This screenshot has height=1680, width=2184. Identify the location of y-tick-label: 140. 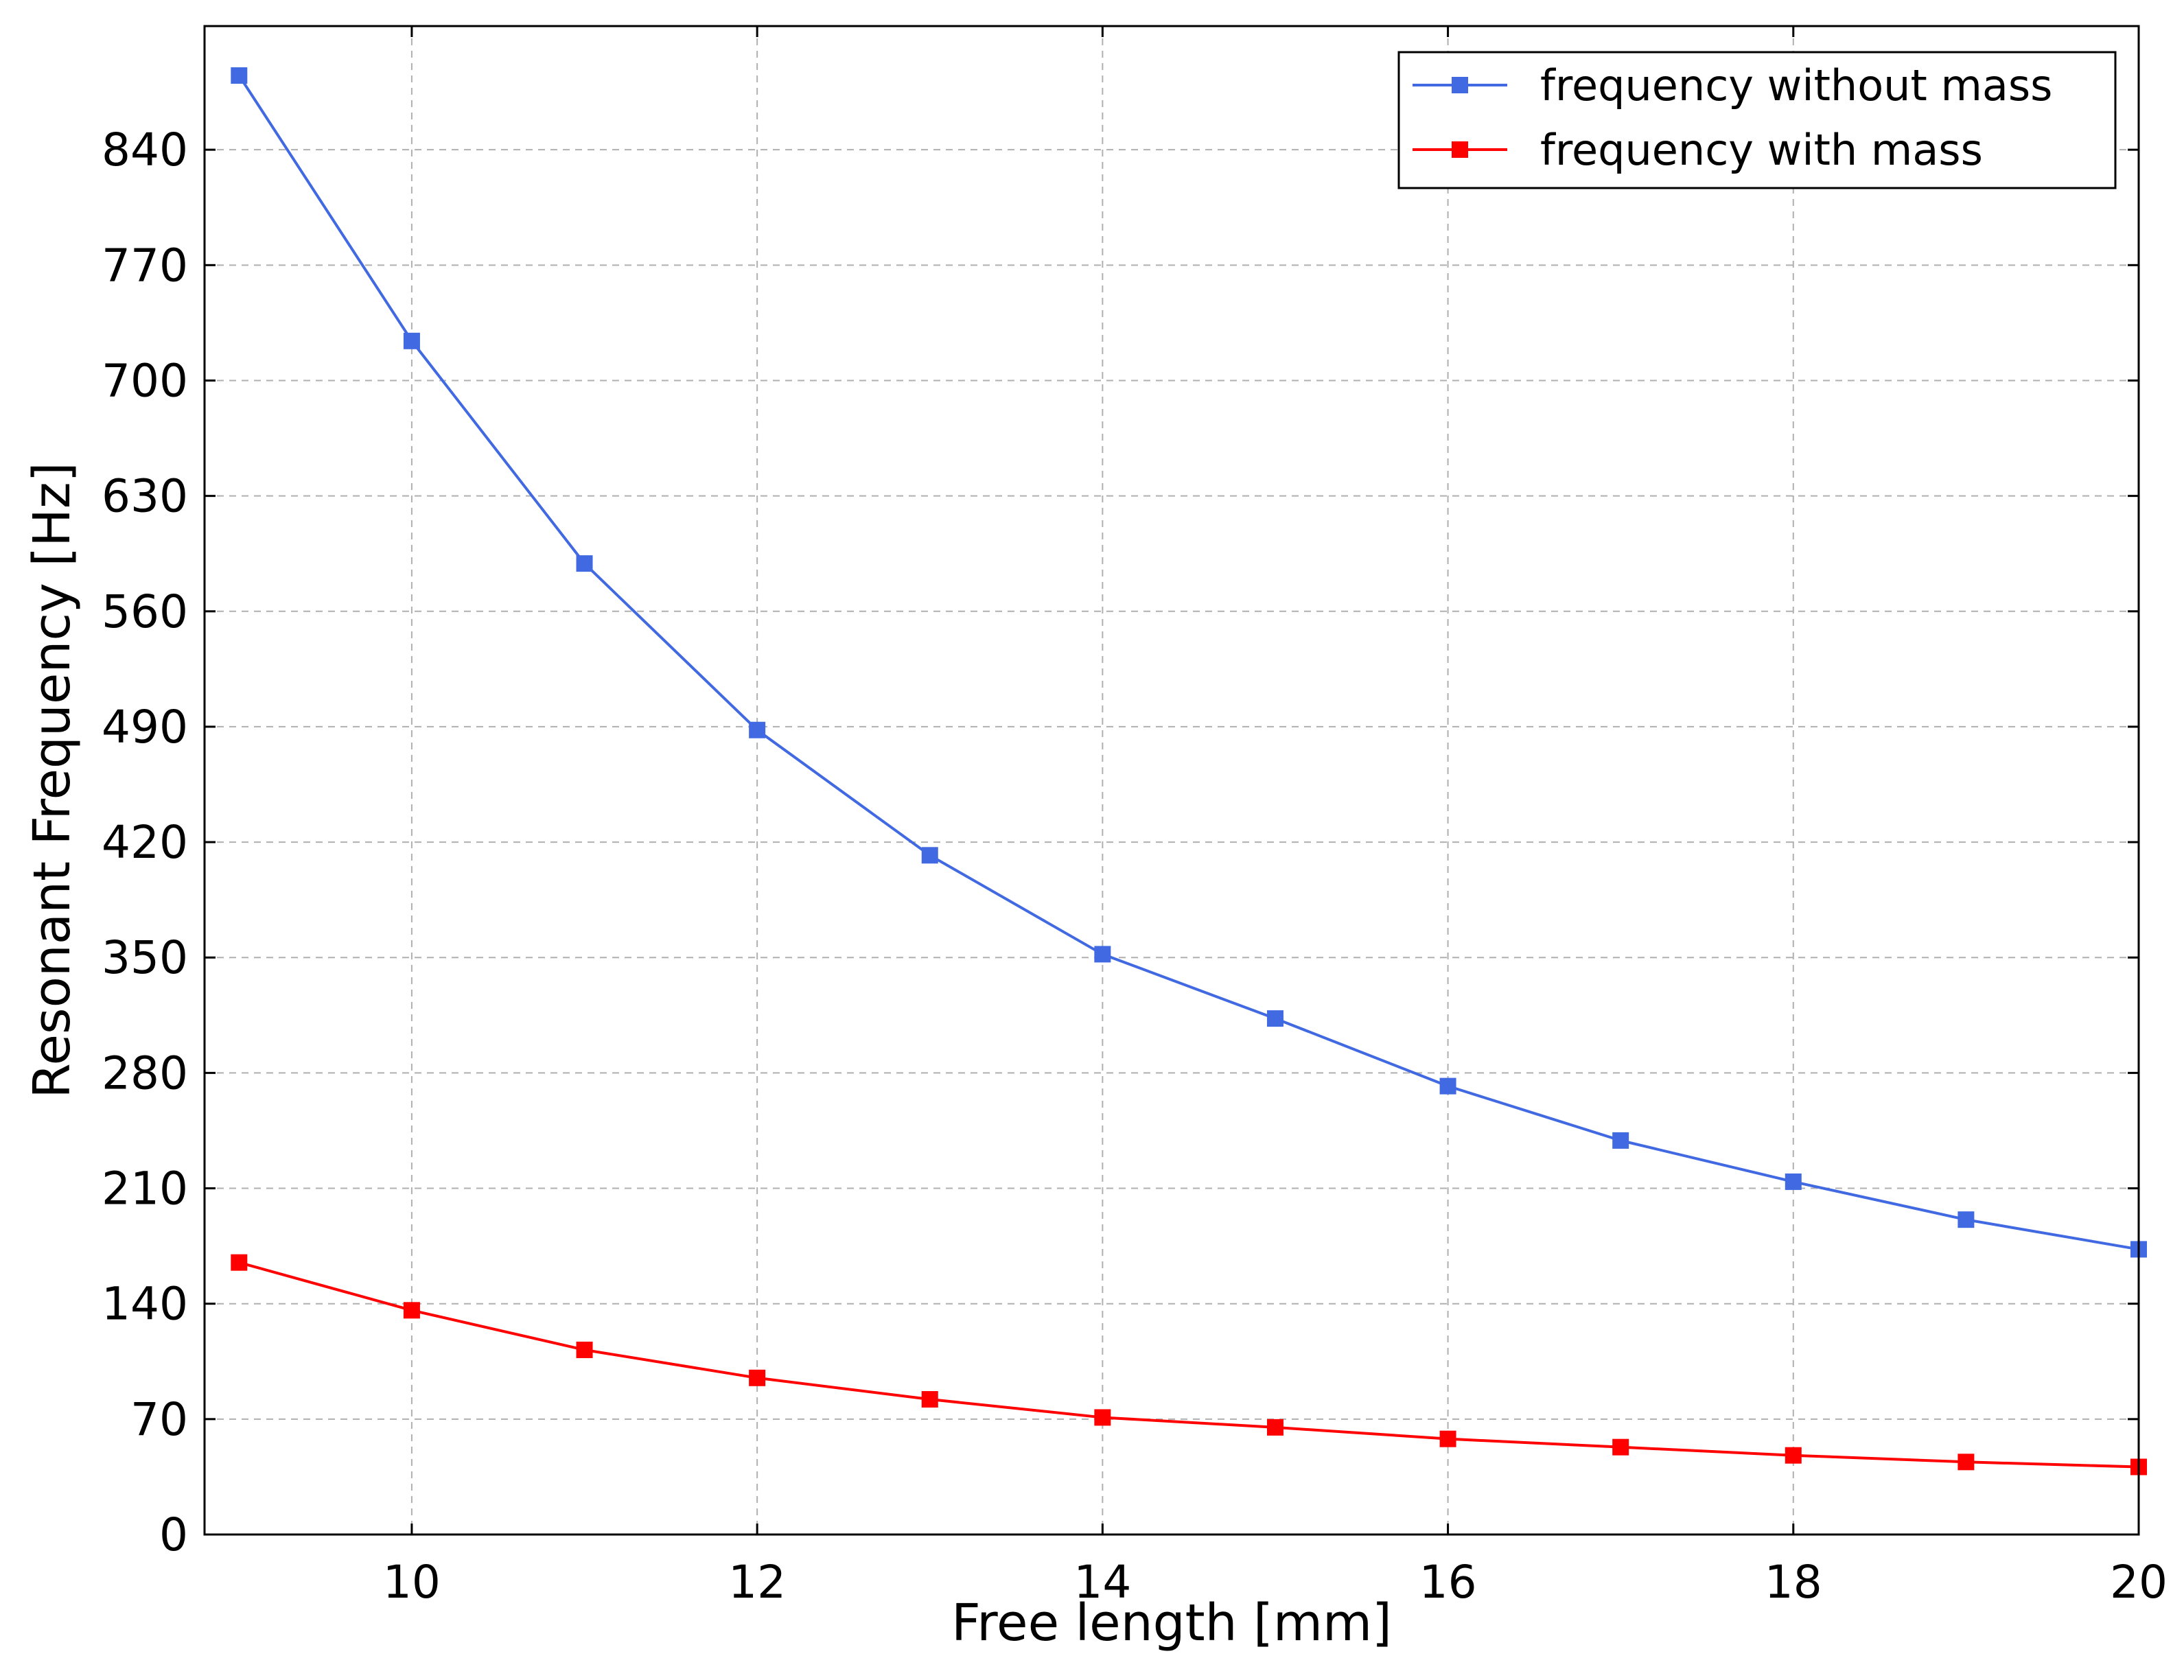
(145, 1304).